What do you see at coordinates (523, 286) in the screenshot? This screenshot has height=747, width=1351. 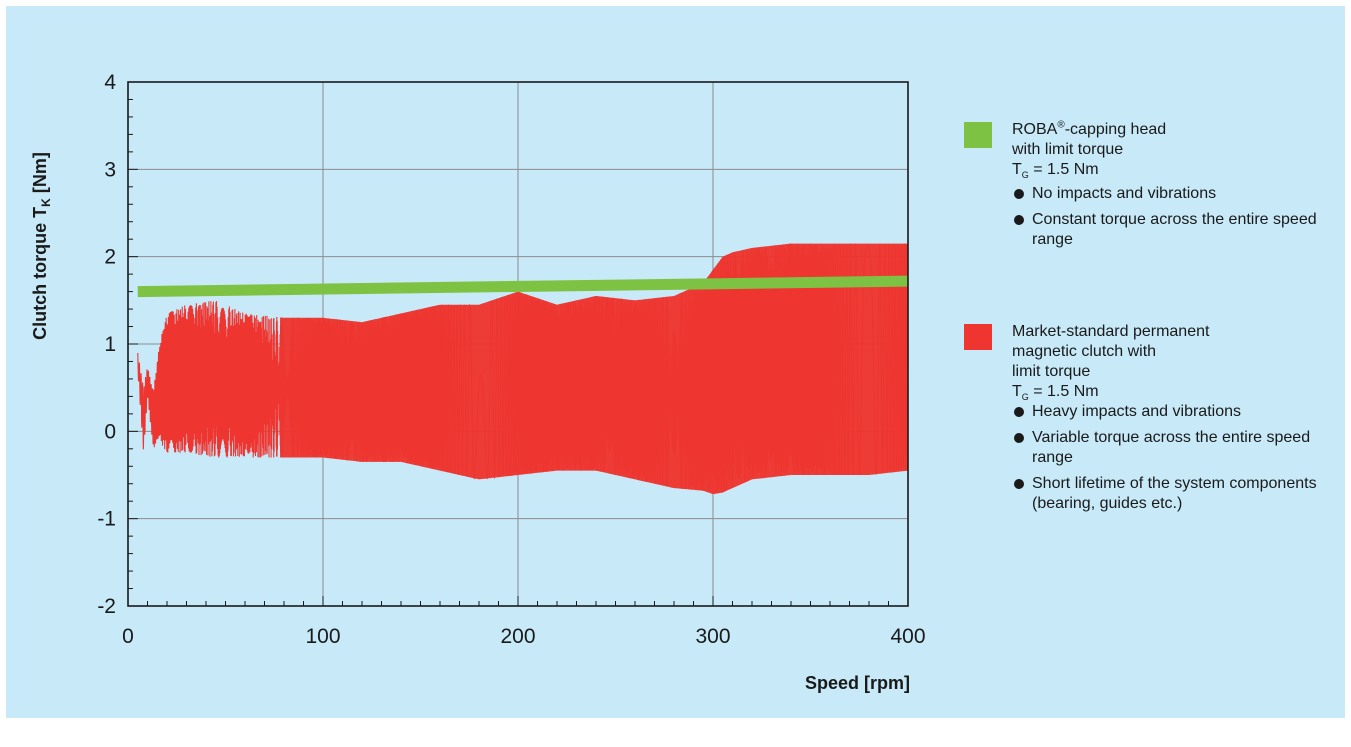 I see `roba-capping-head-line` at bounding box center [523, 286].